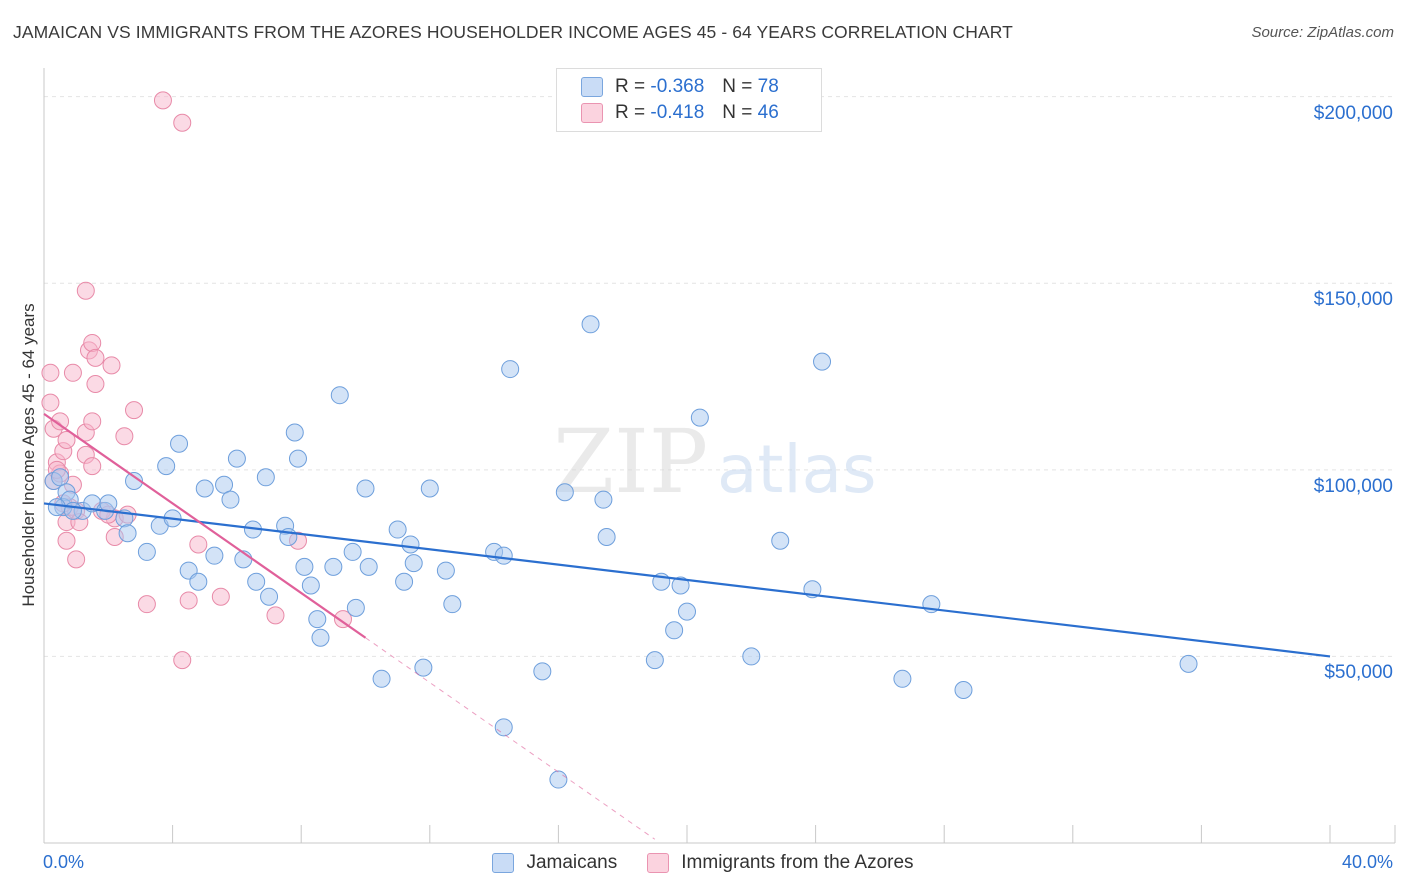  I want to click on series-legend: Jamaicans Immigrants from the Azores, so click(703, 863).